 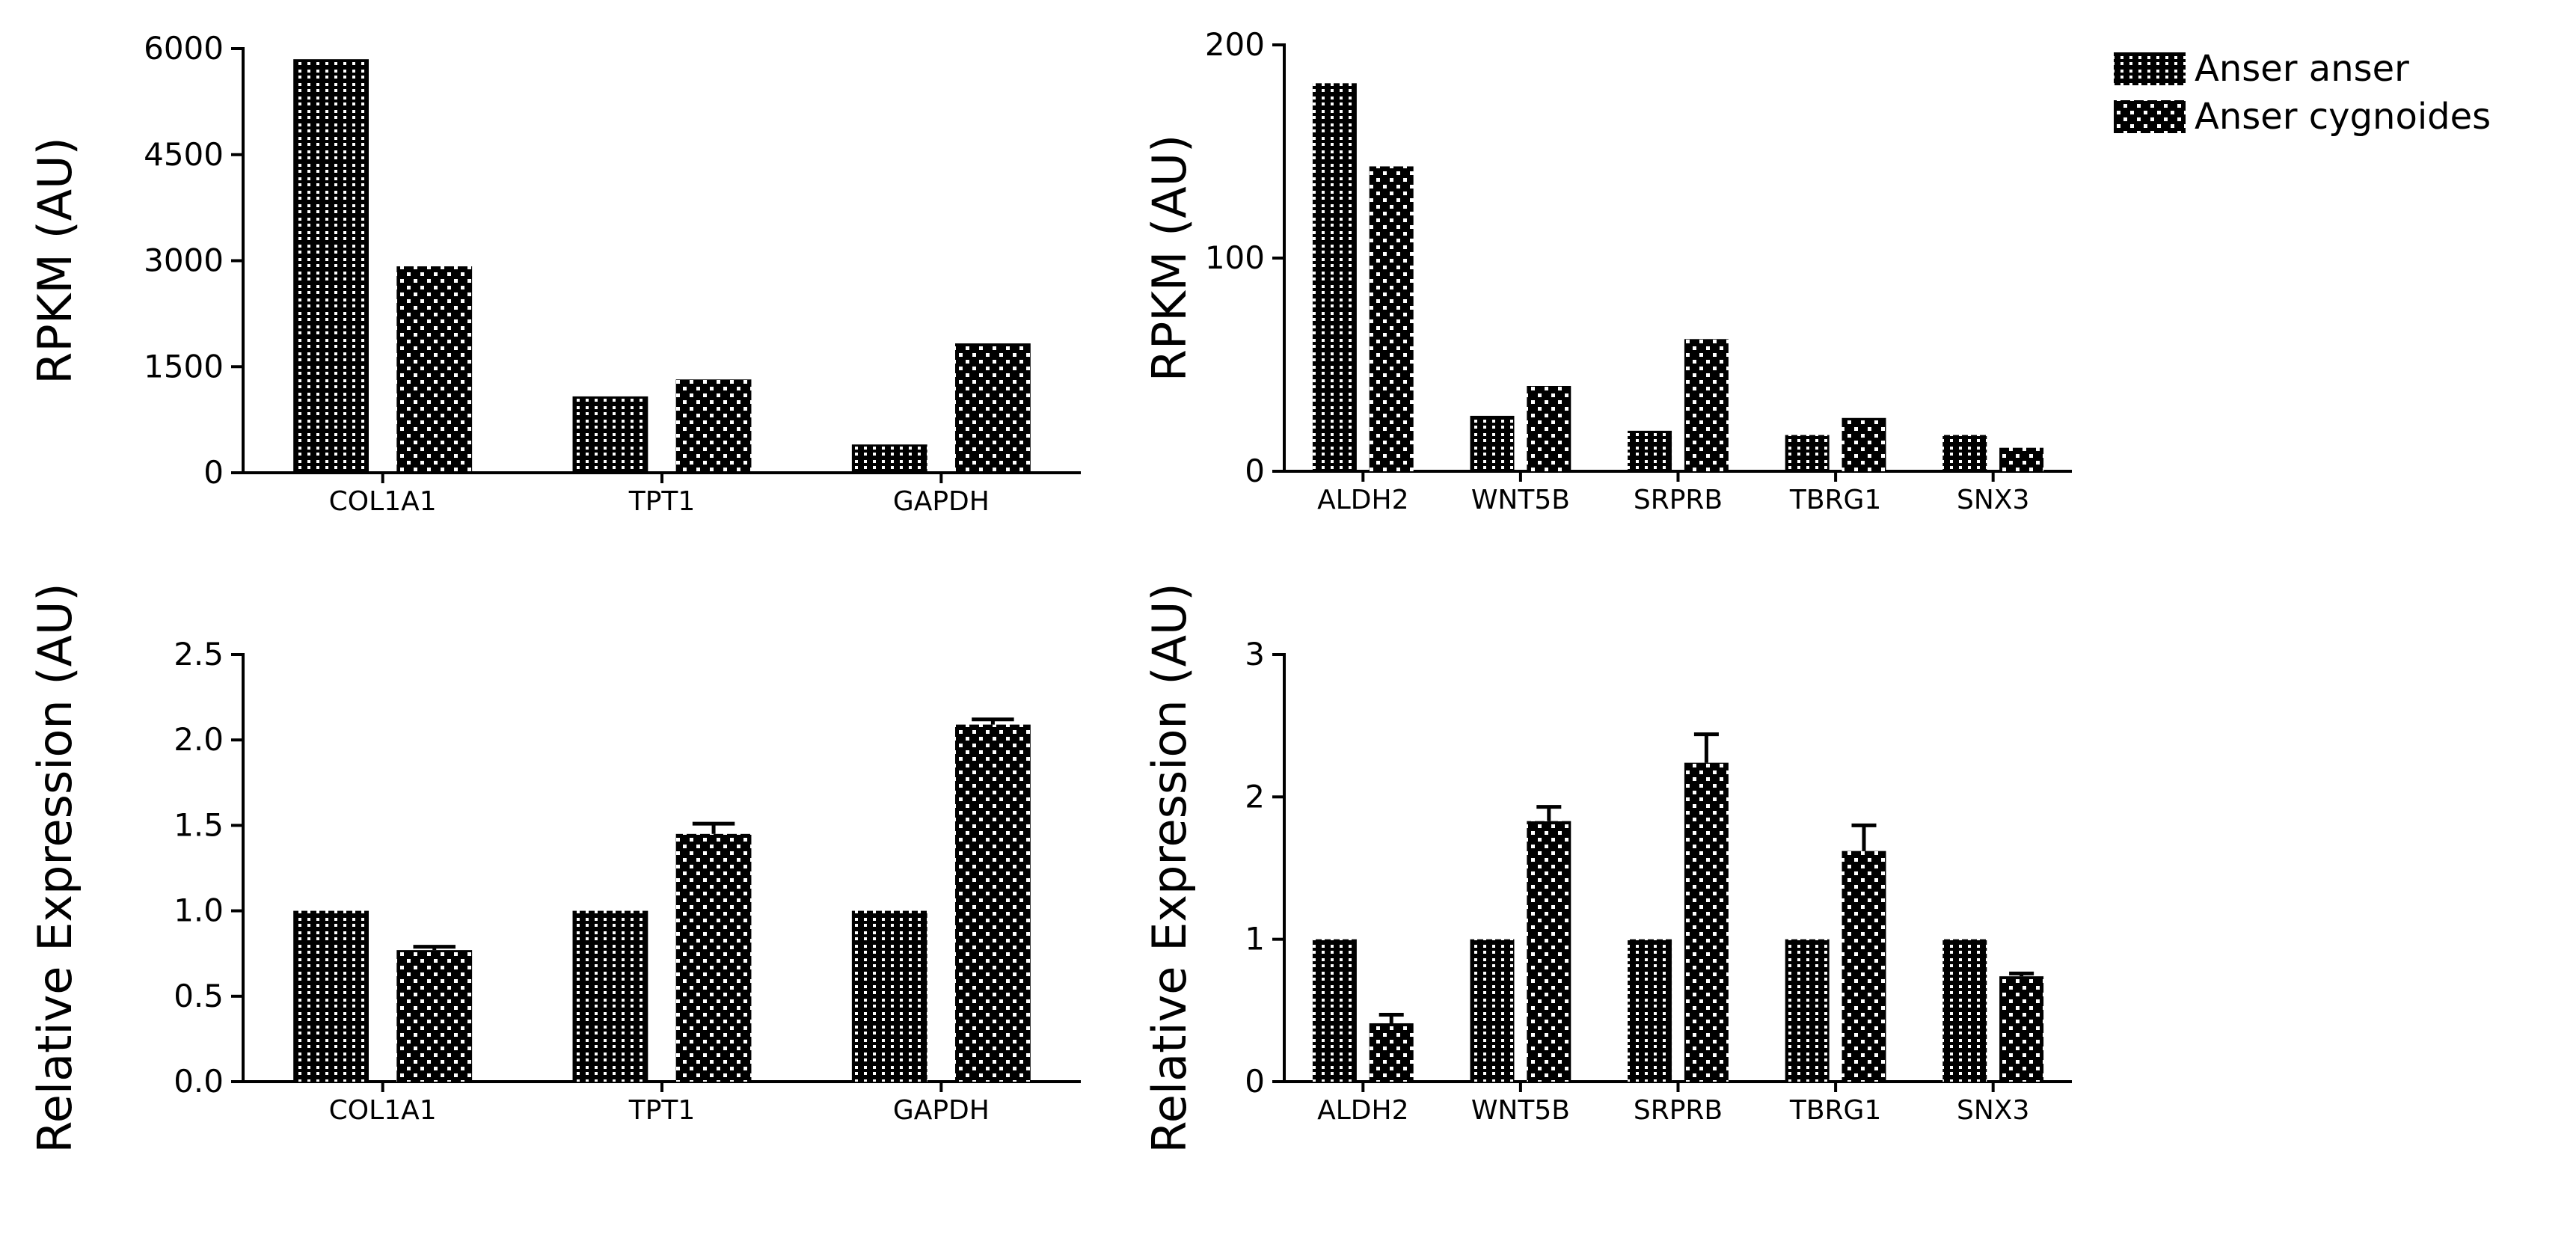 What do you see at coordinates (1235, 44) in the screenshot?
I see `y-tick-label: 200` at bounding box center [1235, 44].